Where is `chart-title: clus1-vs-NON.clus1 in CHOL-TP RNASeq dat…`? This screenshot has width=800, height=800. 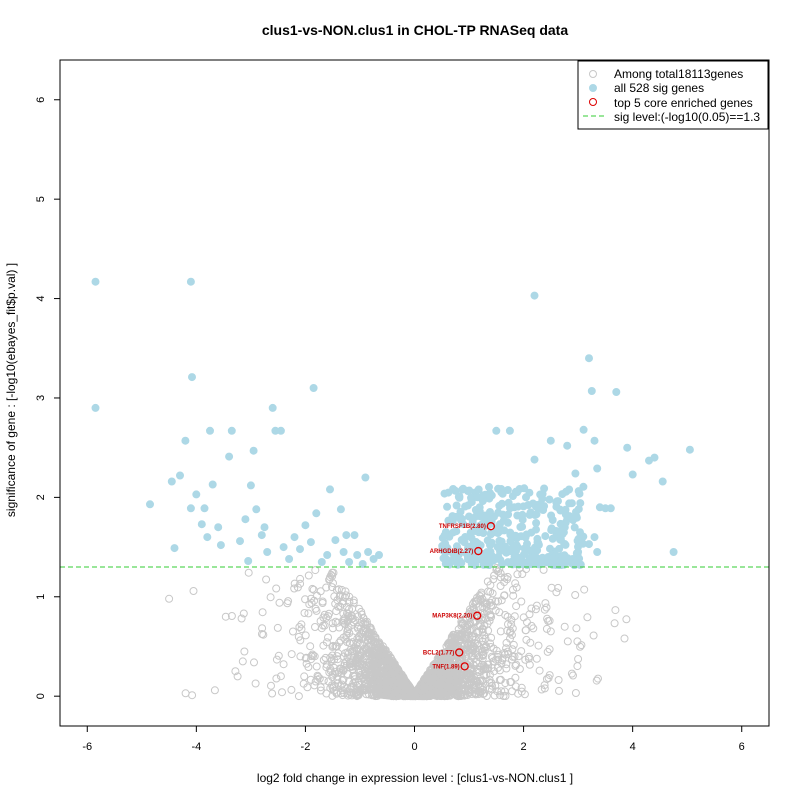 chart-title: clus1-vs-NON.clus1 in CHOL-TP RNASeq dat… is located at coordinates (415, 30).